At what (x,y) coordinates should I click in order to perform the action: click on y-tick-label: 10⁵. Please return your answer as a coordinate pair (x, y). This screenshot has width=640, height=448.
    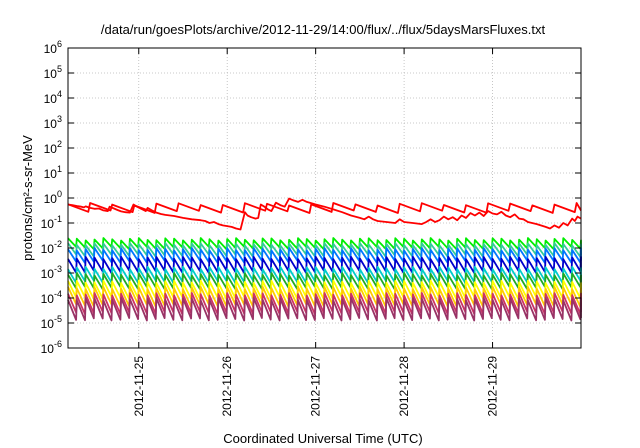
    Looking at the image, I should click on (53, 72).